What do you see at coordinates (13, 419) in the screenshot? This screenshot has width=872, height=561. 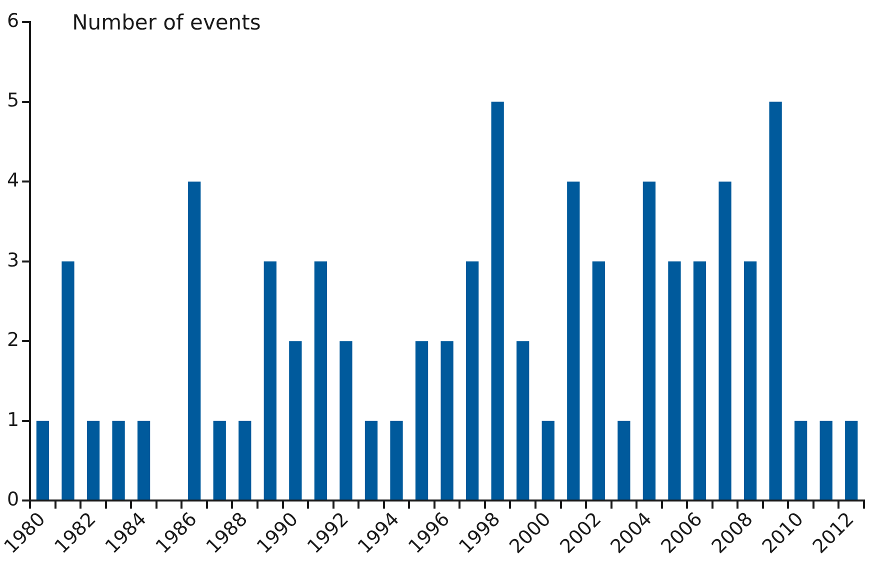 I see `y-tick-label: 1` at bounding box center [13, 419].